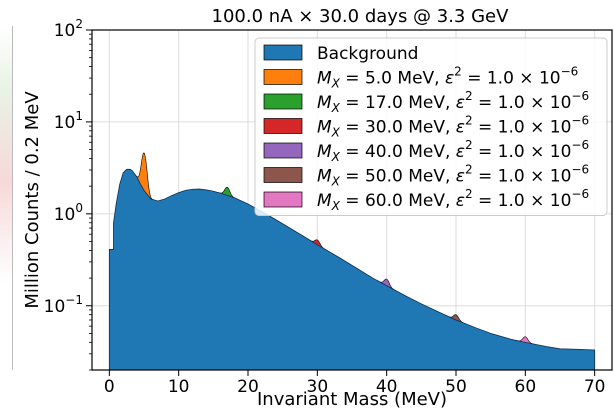  Describe the element at coordinates (526, 387) in the screenshot. I see `x-tick-label: 60` at that location.